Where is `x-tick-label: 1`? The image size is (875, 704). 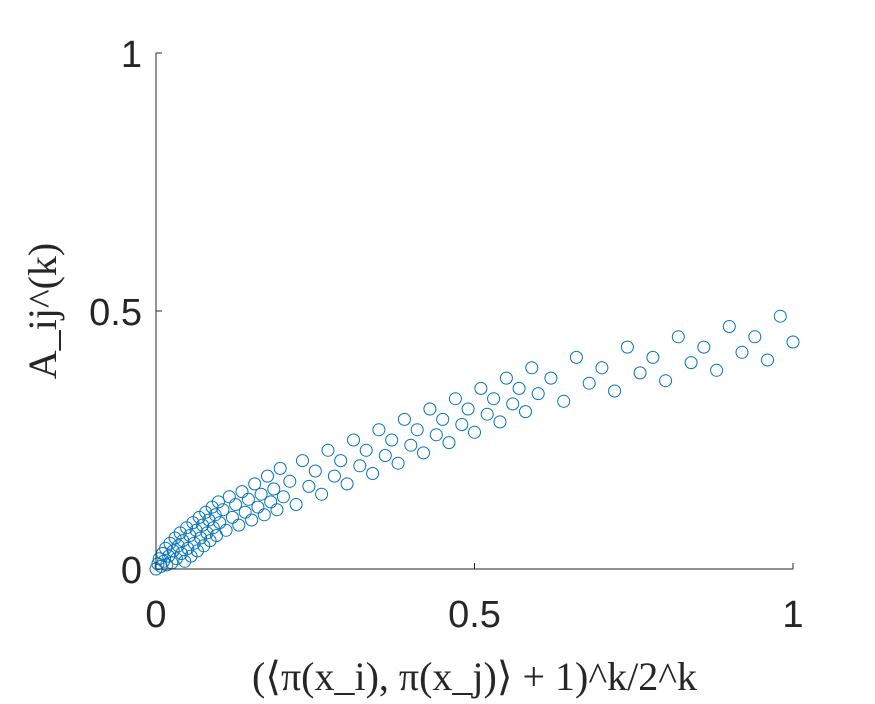 x-tick-label: 1 is located at coordinates (792, 615).